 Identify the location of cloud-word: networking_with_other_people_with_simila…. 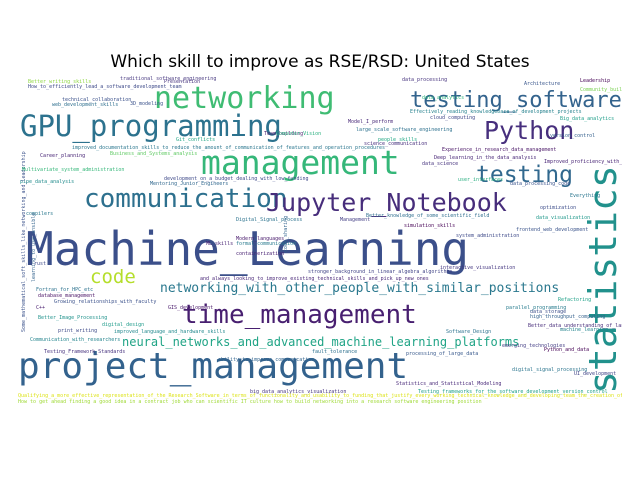
(360, 288).